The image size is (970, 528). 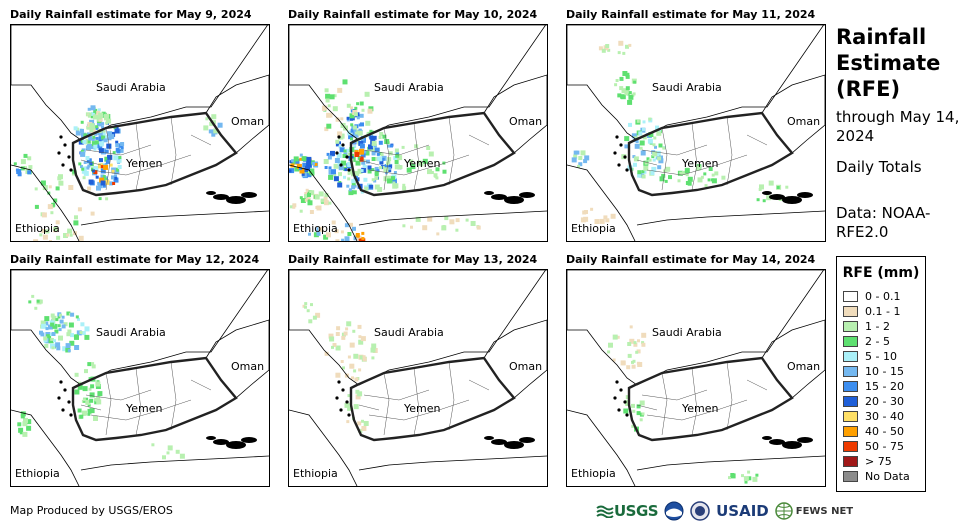 I want to click on totals-type: Daily Totals, so click(x=879, y=167).